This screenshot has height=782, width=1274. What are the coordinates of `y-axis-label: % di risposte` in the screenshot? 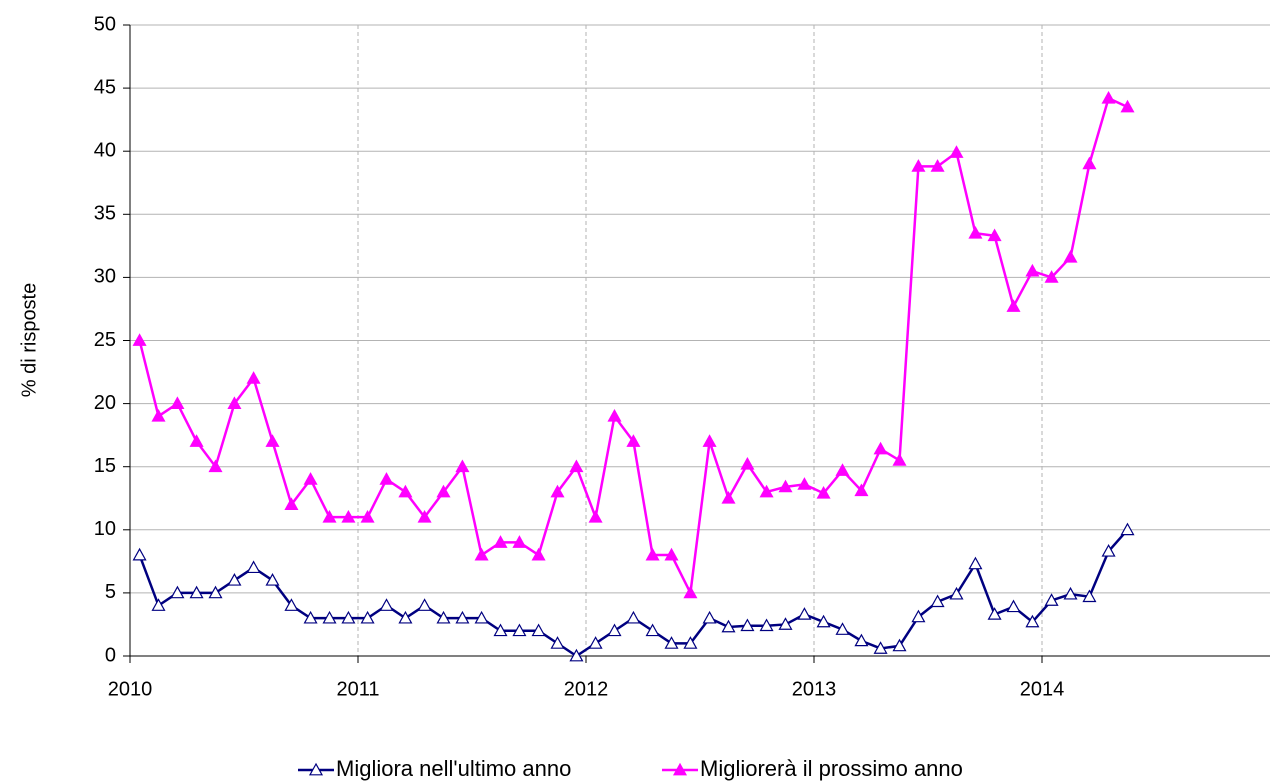 It's located at (29, 340).